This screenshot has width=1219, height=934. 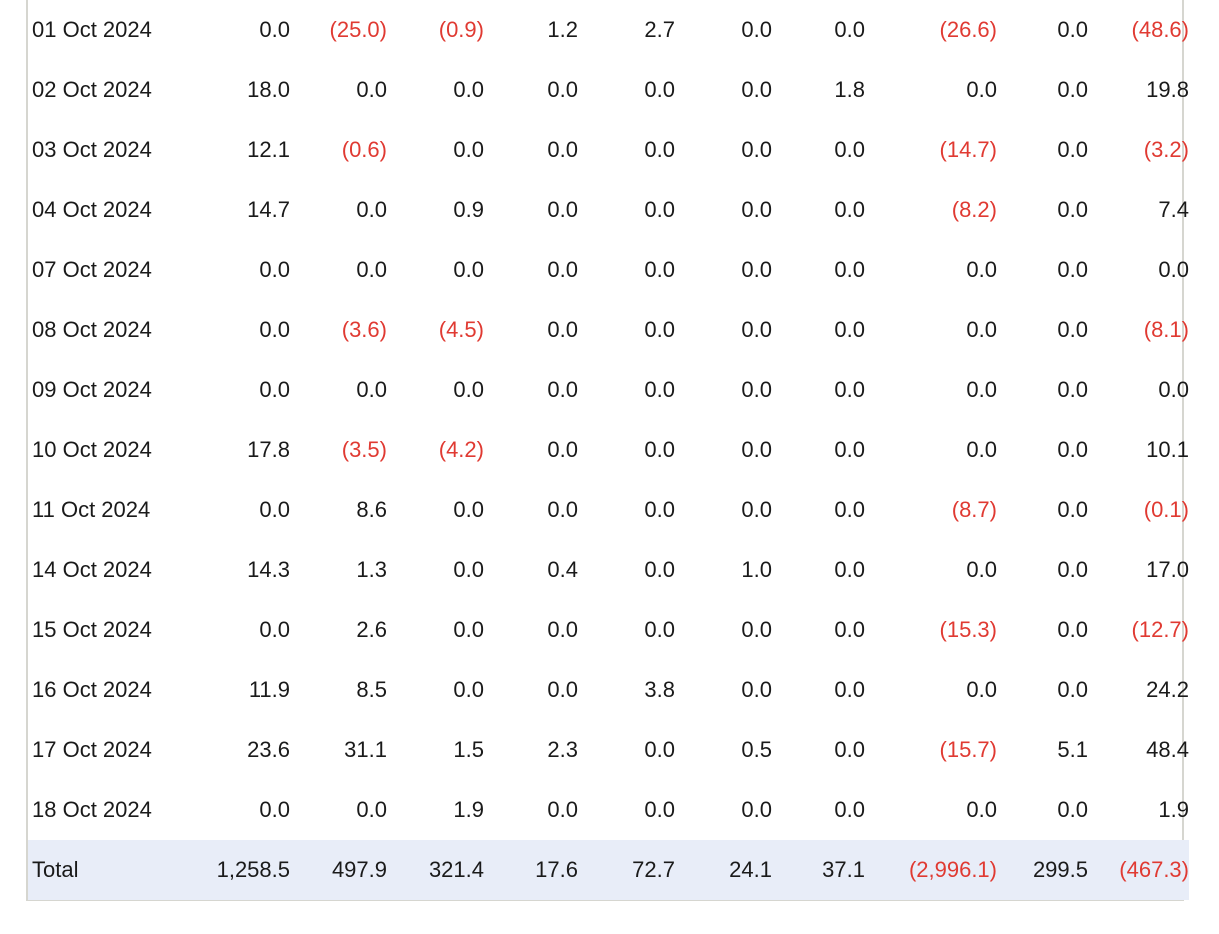 What do you see at coordinates (268, 89) in the screenshot?
I see `value-cell: 18.0` at bounding box center [268, 89].